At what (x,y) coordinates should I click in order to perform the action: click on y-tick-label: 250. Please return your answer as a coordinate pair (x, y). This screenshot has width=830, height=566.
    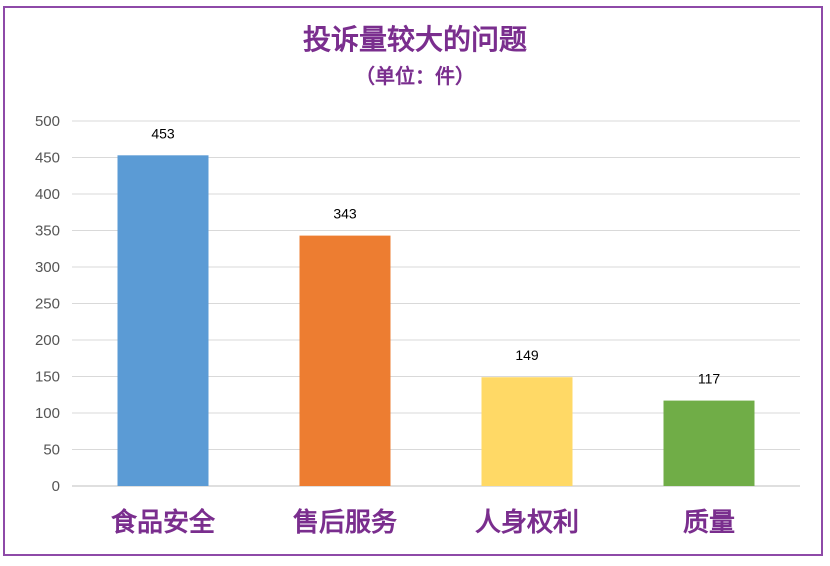
    Looking at the image, I should click on (47, 304).